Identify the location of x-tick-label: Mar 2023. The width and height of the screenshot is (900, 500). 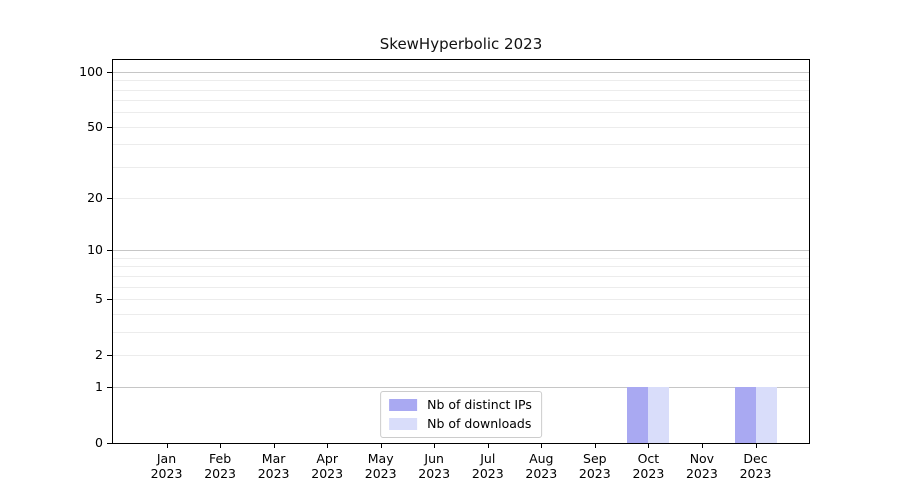
(274, 466).